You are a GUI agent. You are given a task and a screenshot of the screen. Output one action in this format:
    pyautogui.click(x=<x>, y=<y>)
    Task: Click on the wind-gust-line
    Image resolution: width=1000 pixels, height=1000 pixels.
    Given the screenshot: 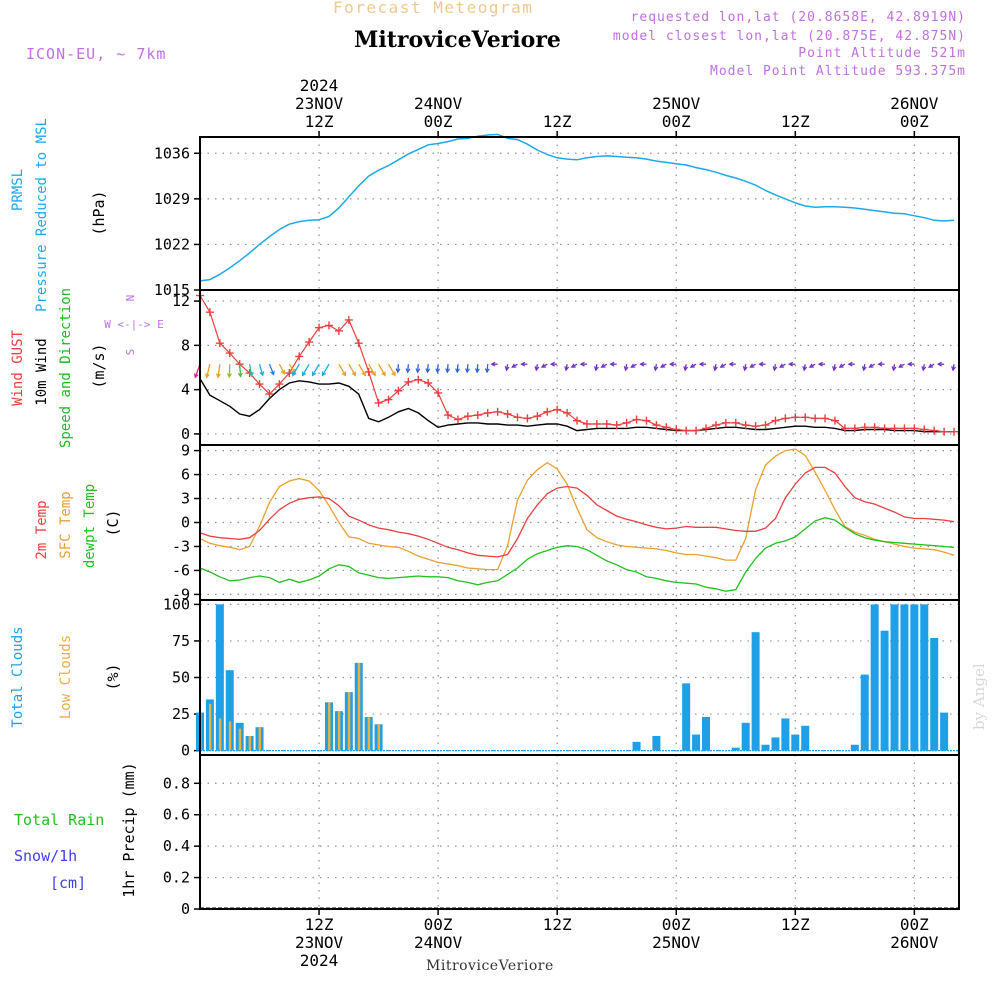 What is the action you would take?
    pyautogui.click(x=576, y=364)
    